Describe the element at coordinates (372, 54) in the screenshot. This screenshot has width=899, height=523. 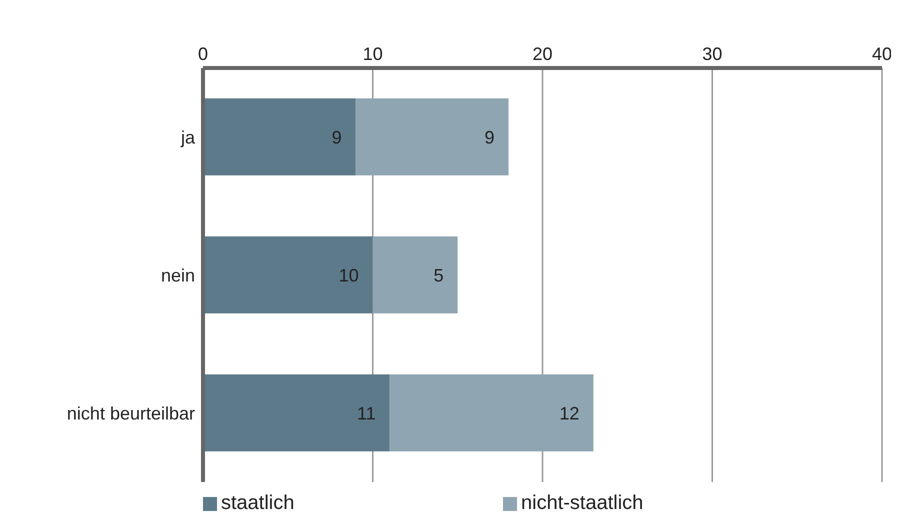
I see `x-tick-label: 10` at that location.